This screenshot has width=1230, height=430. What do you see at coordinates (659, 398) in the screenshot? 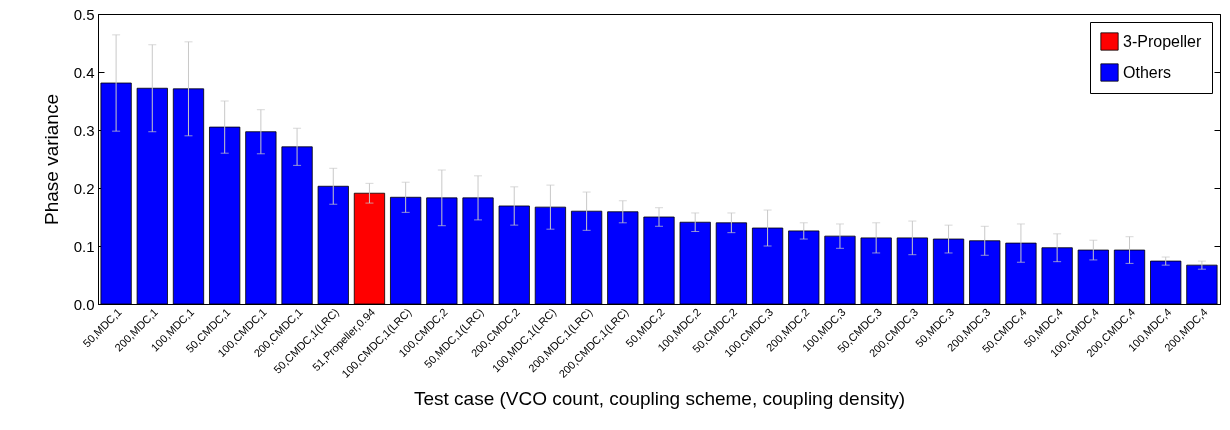
I see `x-axis-title: Test case (VCO count, coupling scheme, coupling density)` at bounding box center [659, 398].